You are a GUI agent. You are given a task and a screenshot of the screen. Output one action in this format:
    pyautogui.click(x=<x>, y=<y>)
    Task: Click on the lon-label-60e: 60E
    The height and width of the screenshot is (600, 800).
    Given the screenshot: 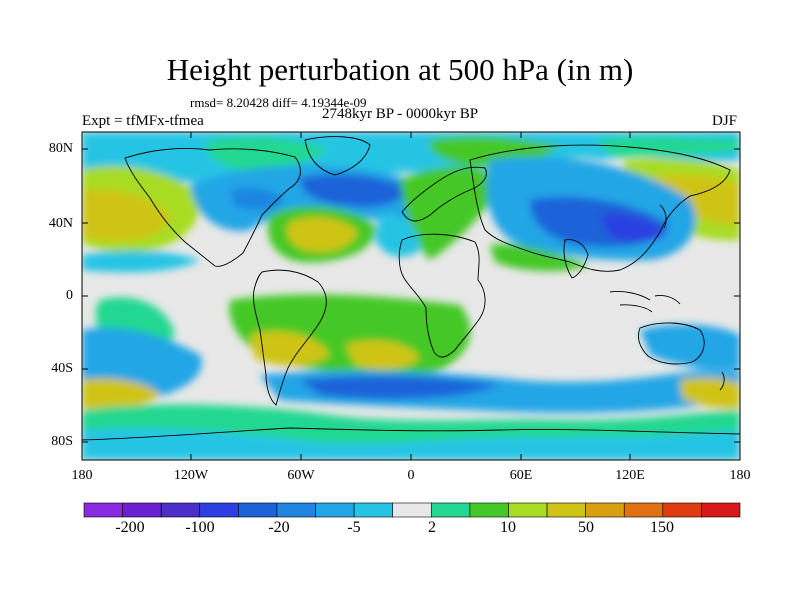 What is the action you would take?
    pyautogui.click(x=521, y=475)
    